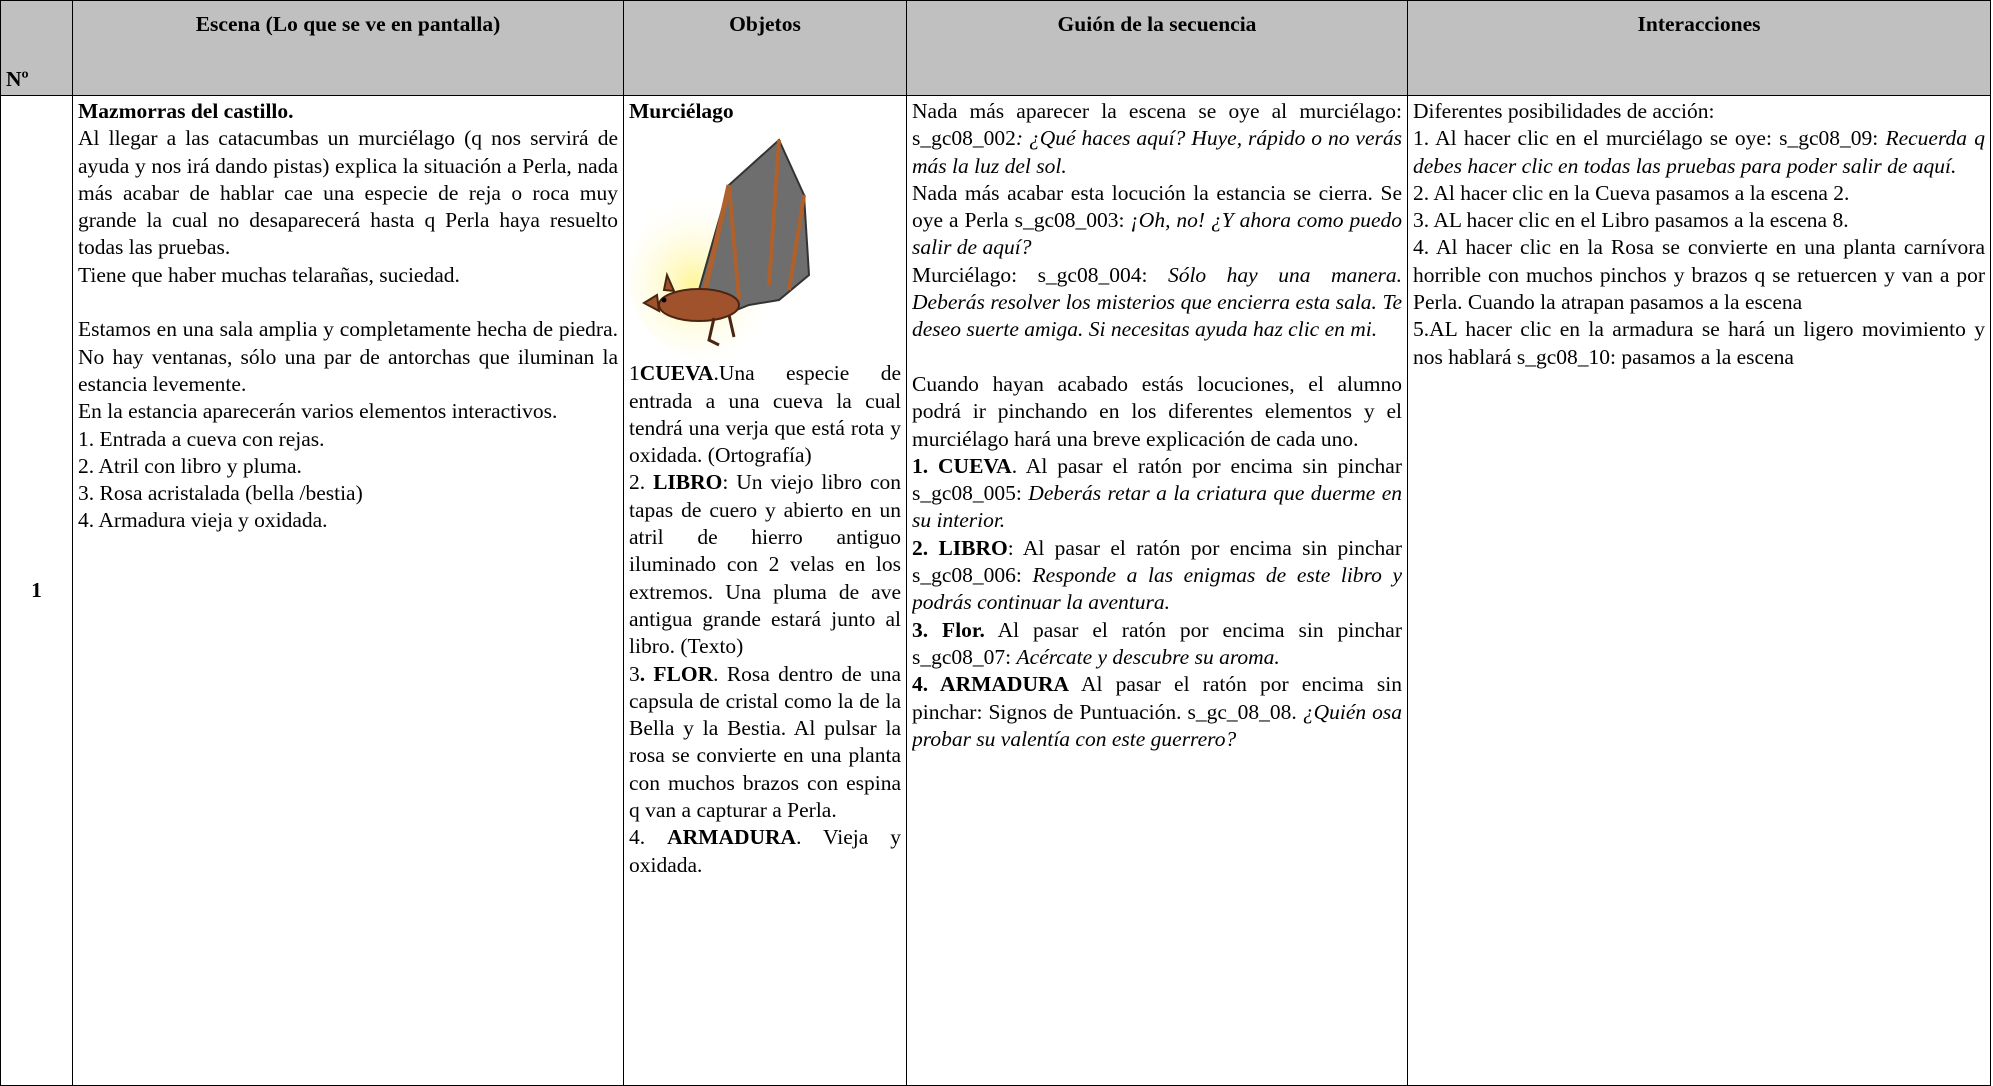  I want to click on bold-run: Mazmorras del castillo., so click(186, 111).